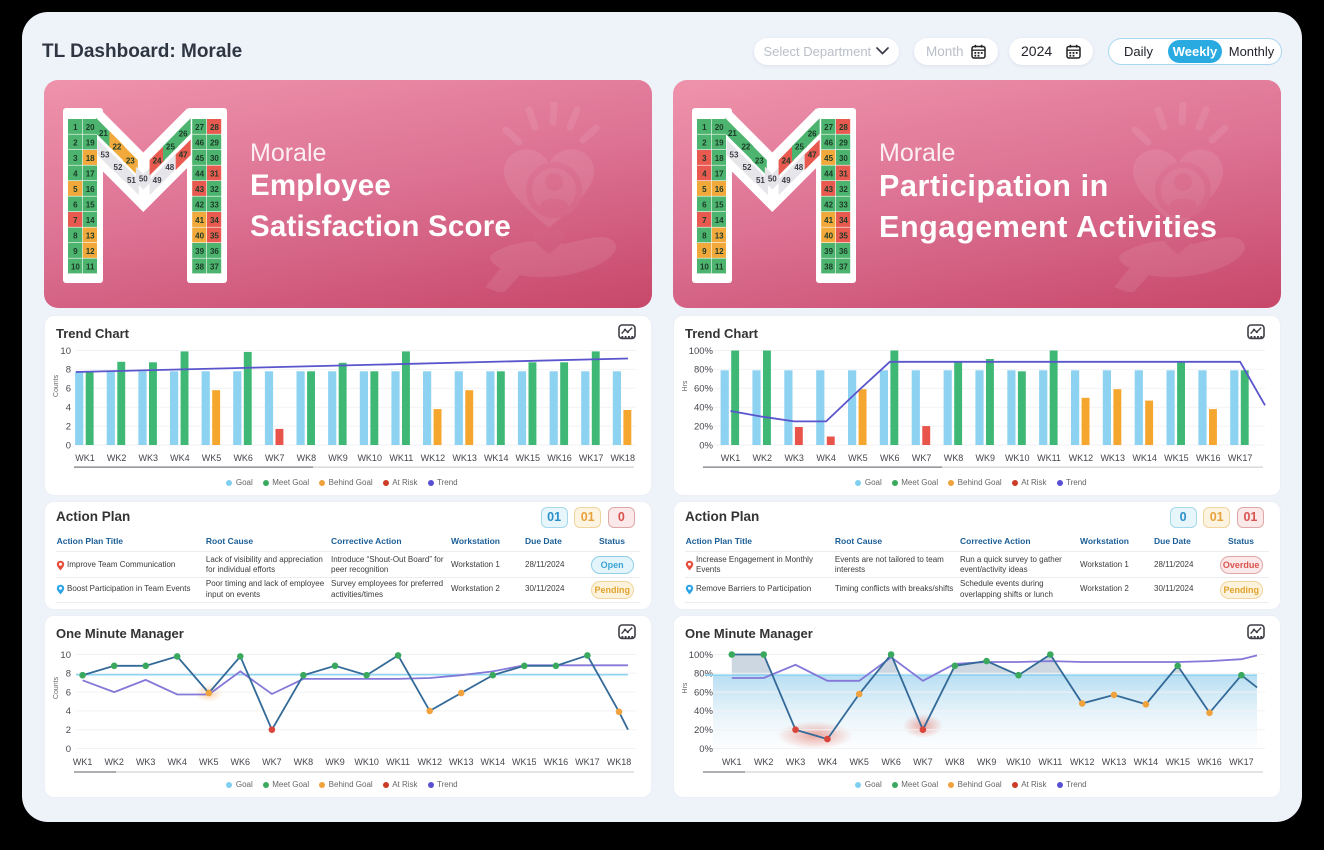  Describe the element at coordinates (116, 146) in the screenshot. I see `svg-text: 22` at that location.